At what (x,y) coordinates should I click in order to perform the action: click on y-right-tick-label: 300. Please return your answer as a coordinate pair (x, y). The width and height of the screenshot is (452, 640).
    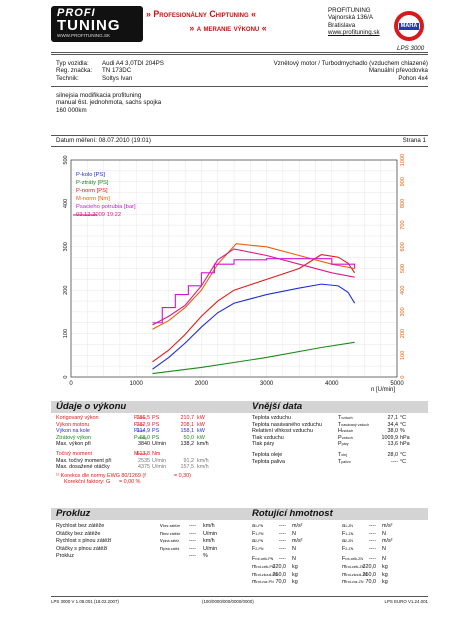
    Looking at the image, I should click on (403, 311).